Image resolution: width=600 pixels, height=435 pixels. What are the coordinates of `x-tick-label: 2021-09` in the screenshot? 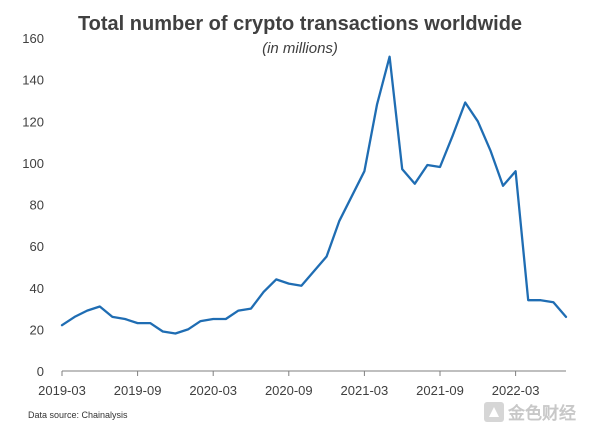 It's located at (440, 390).